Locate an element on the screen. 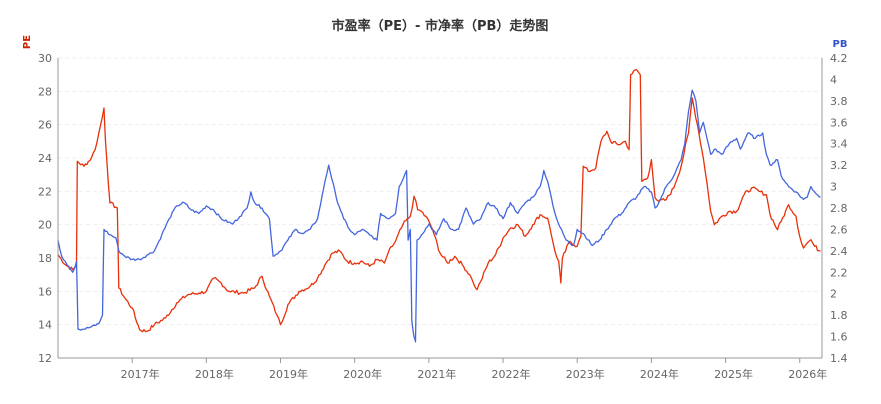 The image size is (881, 404). y-right-tick-label: 3 is located at coordinates (833, 187).